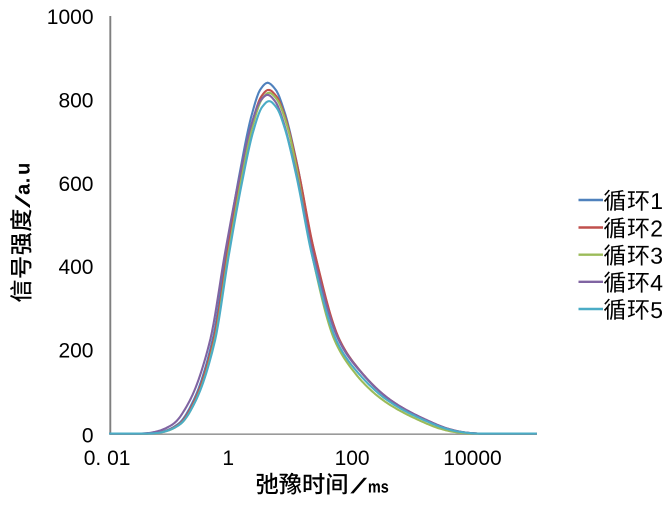 The height and width of the screenshot is (505, 668). What do you see at coordinates (88, 435) in the screenshot?
I see `svg-text: 0` at bounding box center [88, 435].